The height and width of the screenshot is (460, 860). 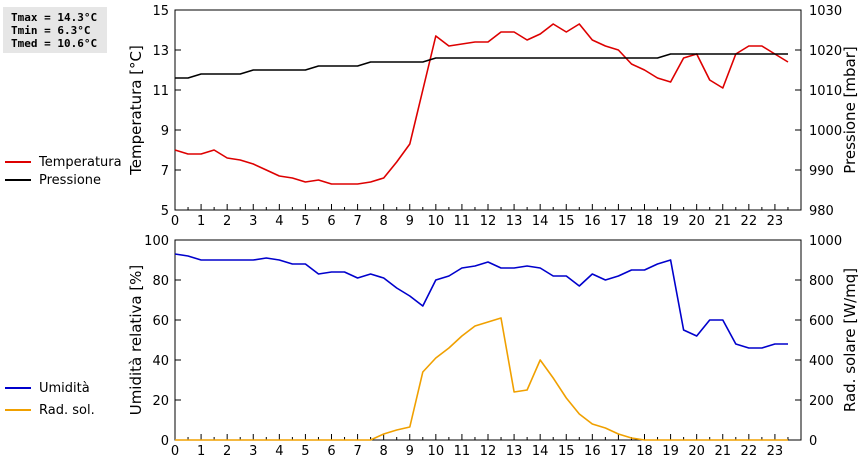 What do you see at coordinates (160, 361) in the screenshot?
I see `y-left-tick-label: 40` at bounding box center [160, 361].